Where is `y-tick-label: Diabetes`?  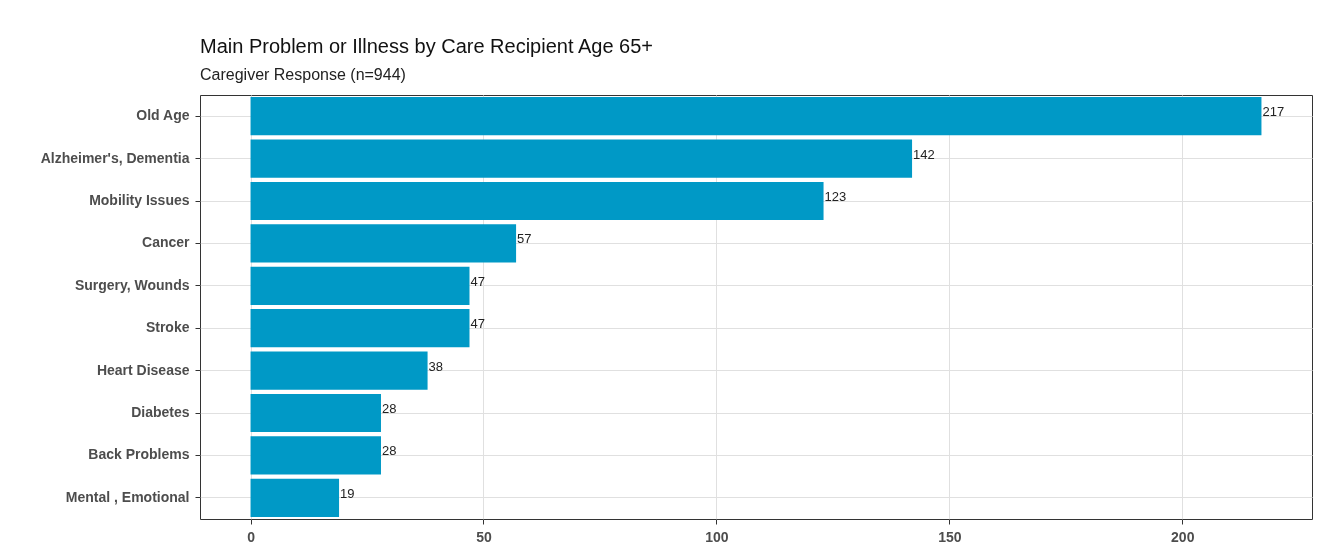
y-tick-label: Diabetes is located at coordinates (160, 412).